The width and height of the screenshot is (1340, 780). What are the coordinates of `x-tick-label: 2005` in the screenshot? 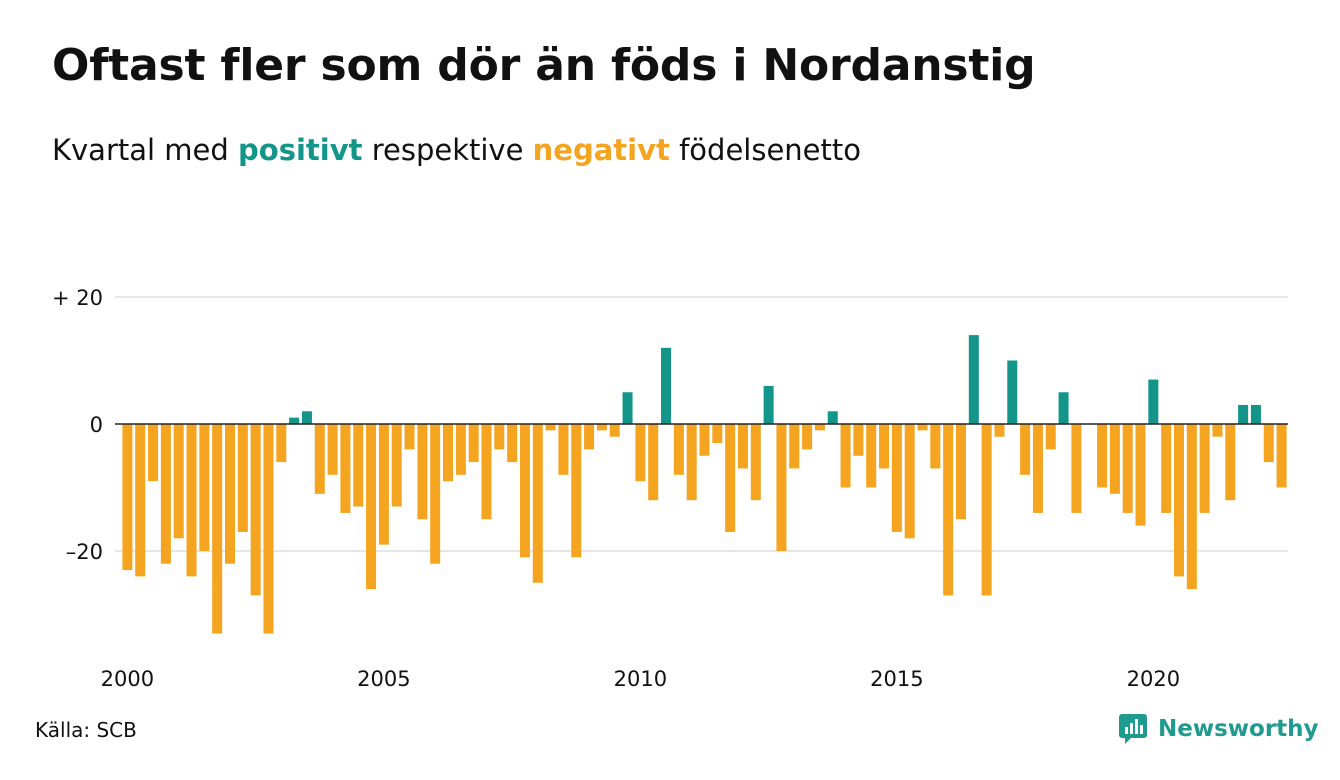 It's located at (383, 679).